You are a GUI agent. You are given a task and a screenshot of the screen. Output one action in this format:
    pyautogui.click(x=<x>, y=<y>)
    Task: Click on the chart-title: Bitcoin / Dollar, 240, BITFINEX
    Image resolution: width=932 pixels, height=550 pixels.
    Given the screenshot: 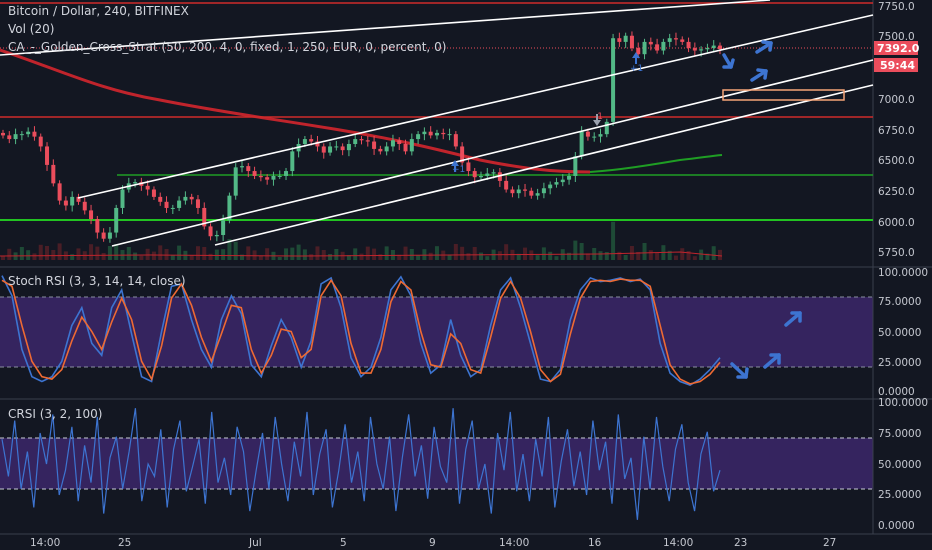 What is the action you would take?
    pyautogui.click(x=98, y=11)
    